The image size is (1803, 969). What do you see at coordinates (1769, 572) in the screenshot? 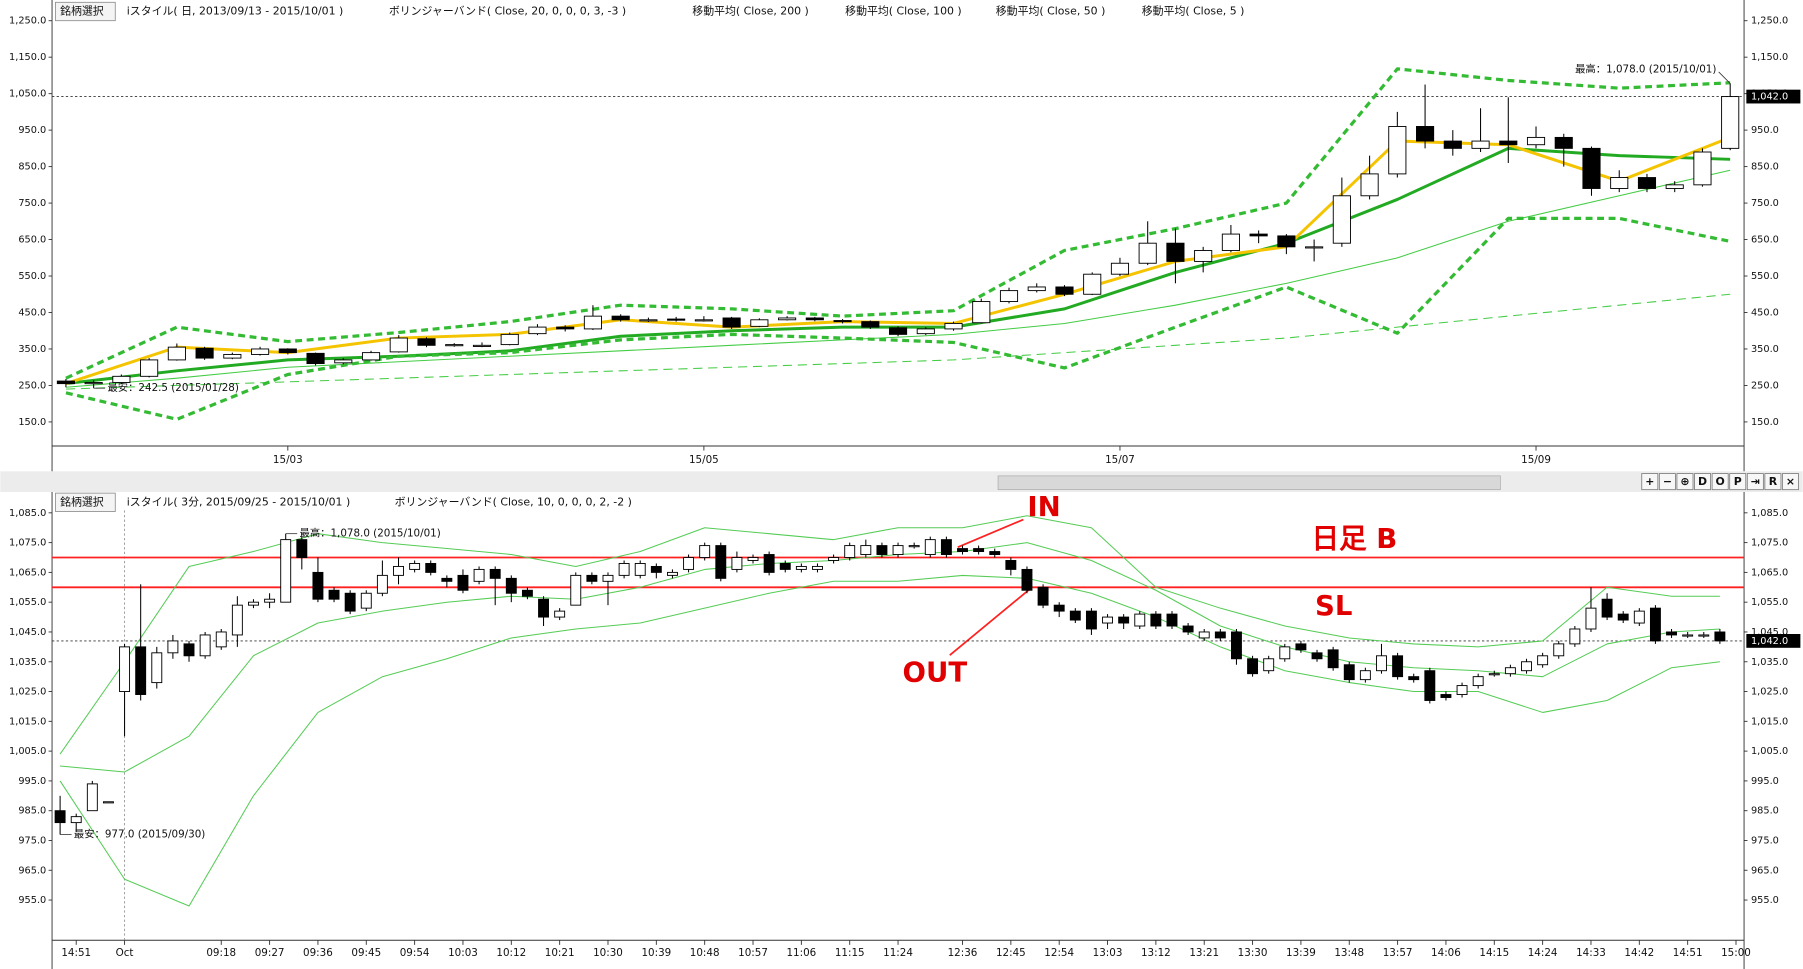
I see `y-tick-label: 1,065.0` at bounding box center [1769, 572].